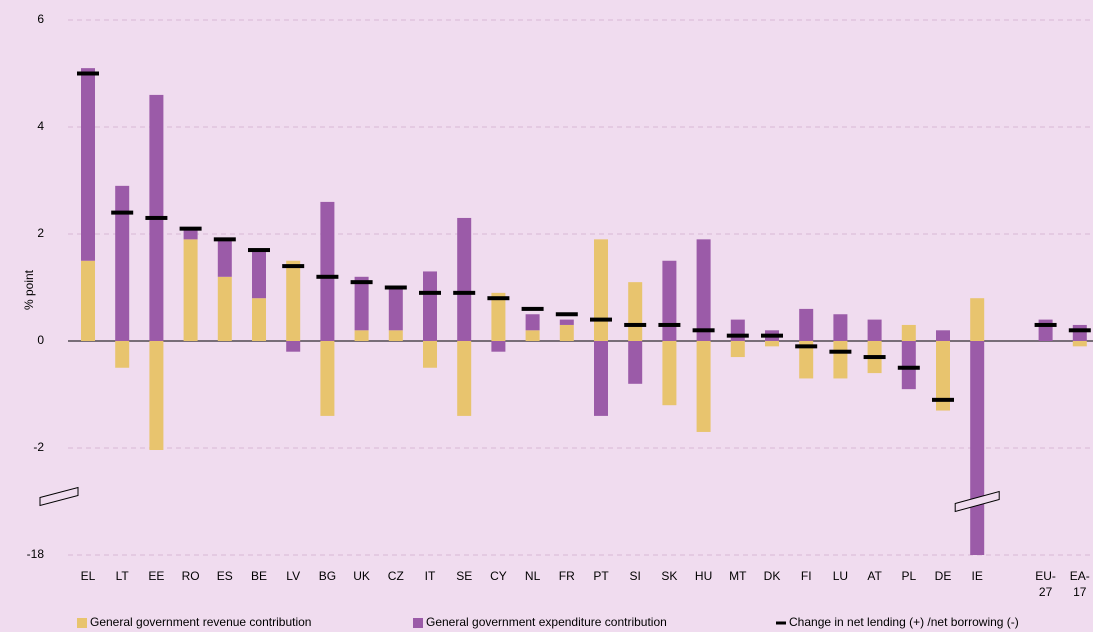 This screenshot has width=1093, height=632. I want to click on x-tick-label: EU- 27, so click(1045, 584).